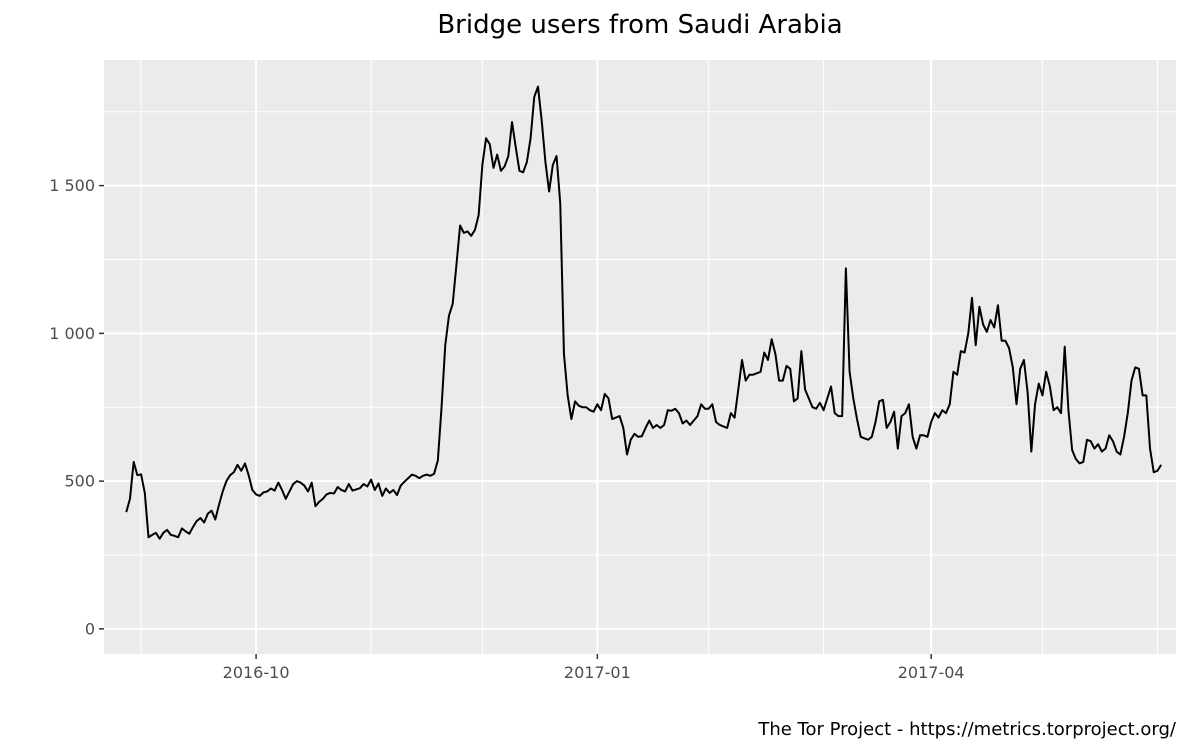 The width and height of the screenshot is (1200, 750). What do you see at coordinates (597, 672) in the screenshot?
I see `x-tick-label: 2017-01` at bounding box center [597, 672].